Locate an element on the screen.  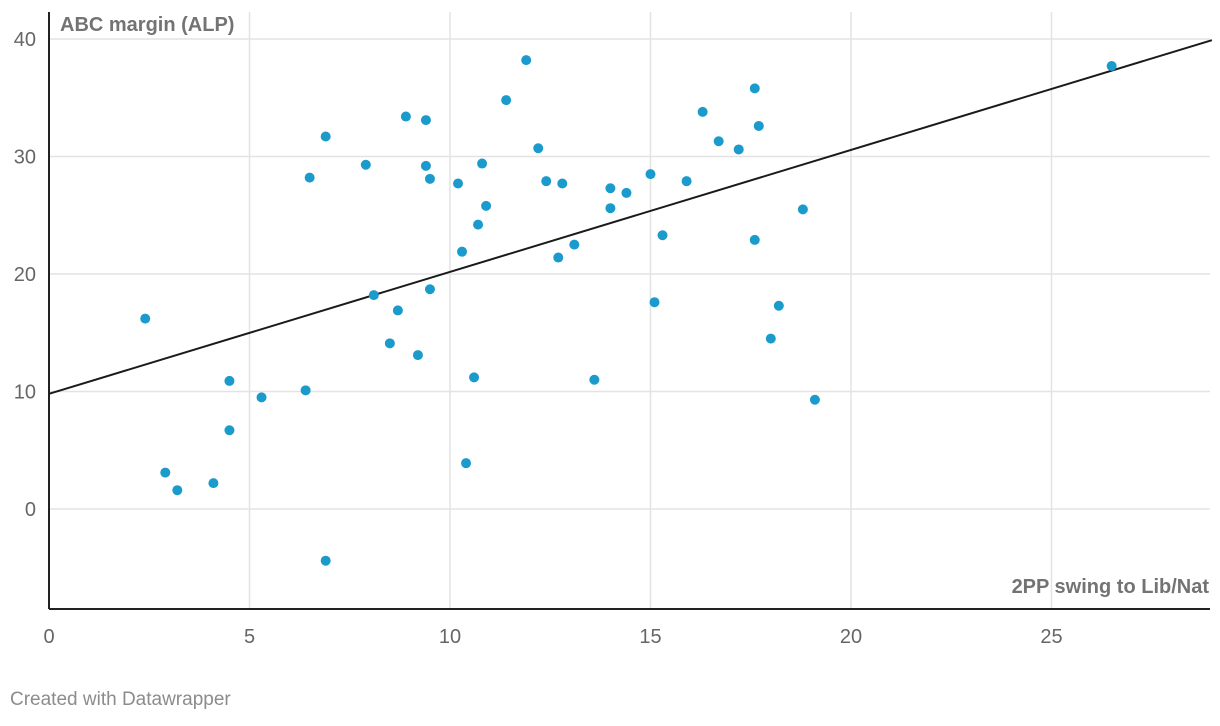
y-tick-label: 10 is located at coordinates (25, 393).